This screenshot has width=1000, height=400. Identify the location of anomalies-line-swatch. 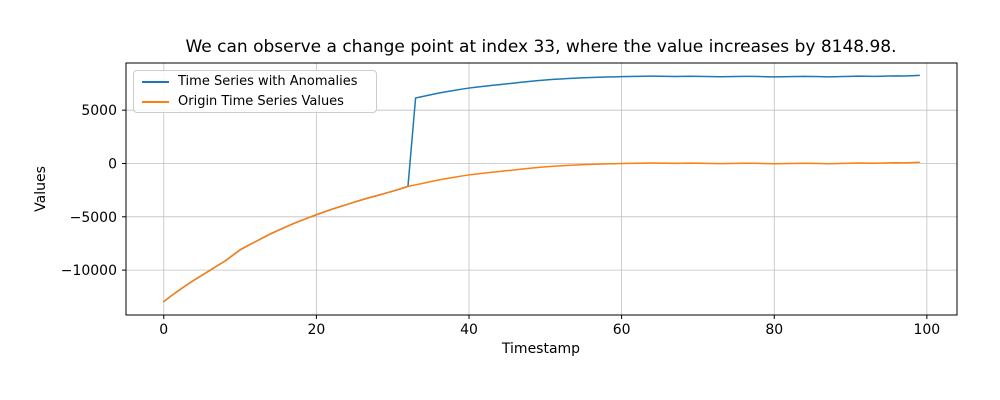
(155, 81).